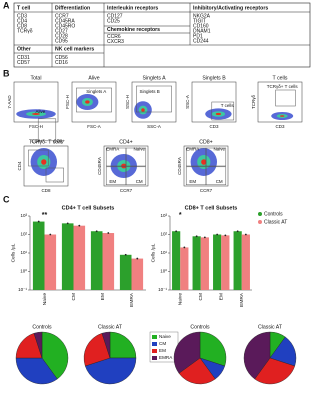  I want to click on plot-title: Singlets B, so click(214, 78).